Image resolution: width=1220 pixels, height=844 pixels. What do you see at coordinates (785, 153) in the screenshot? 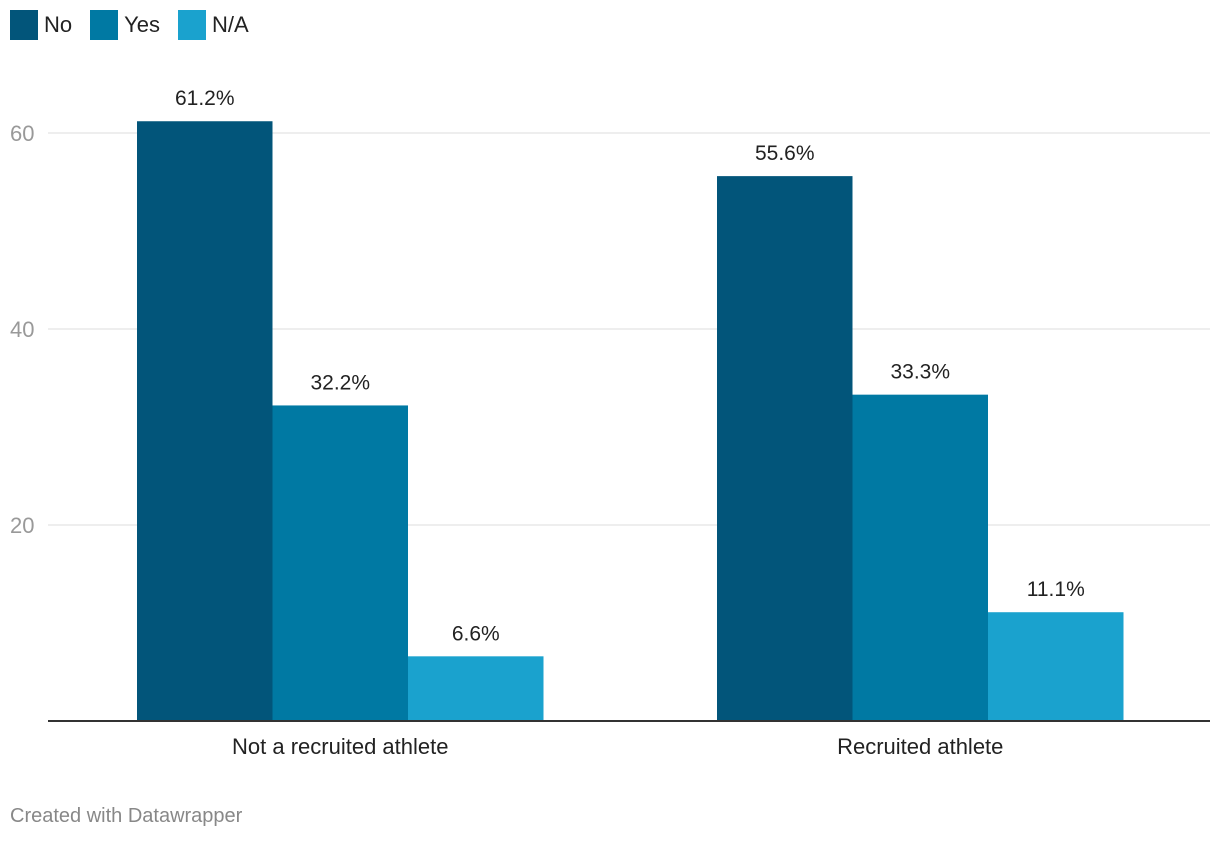
I see `data-label-no-1: 55.6%` at bounding box center [785, 153].